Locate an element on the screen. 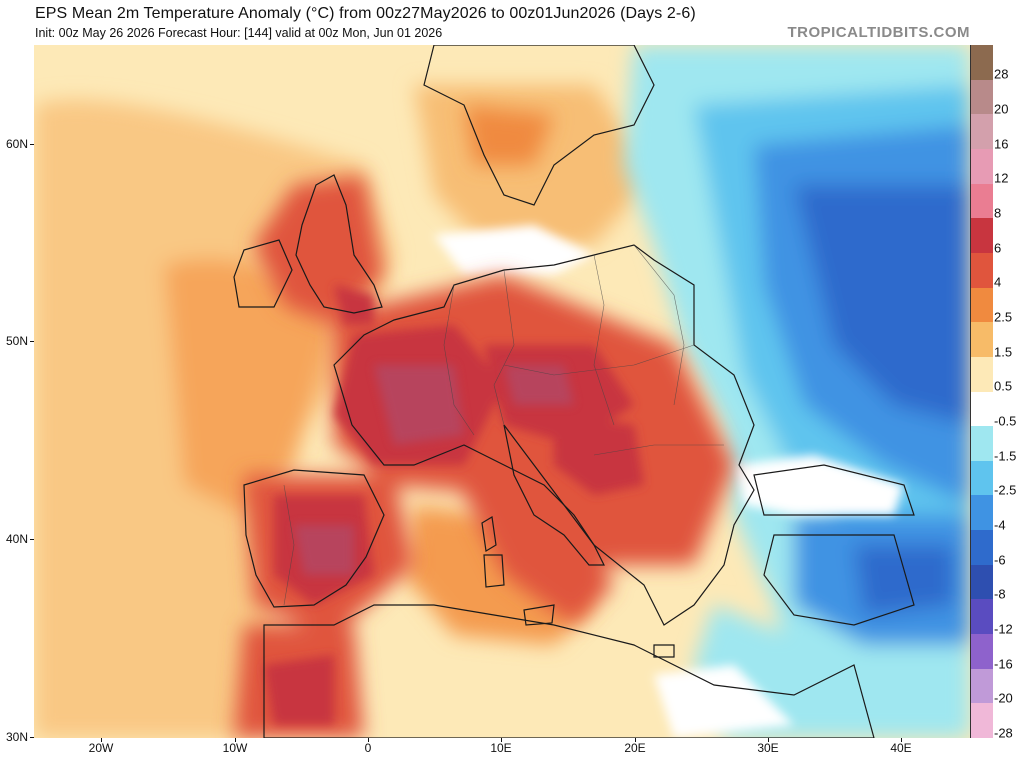  crete-outline is located at coordinates (664, 651).